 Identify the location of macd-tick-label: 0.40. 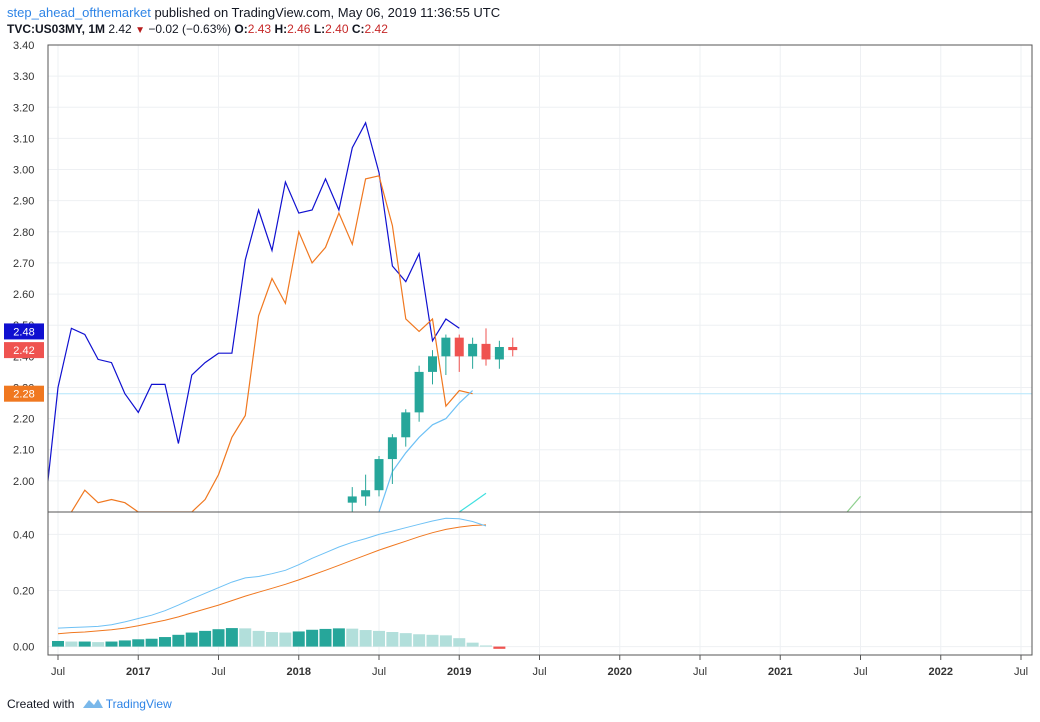
(23, 535).